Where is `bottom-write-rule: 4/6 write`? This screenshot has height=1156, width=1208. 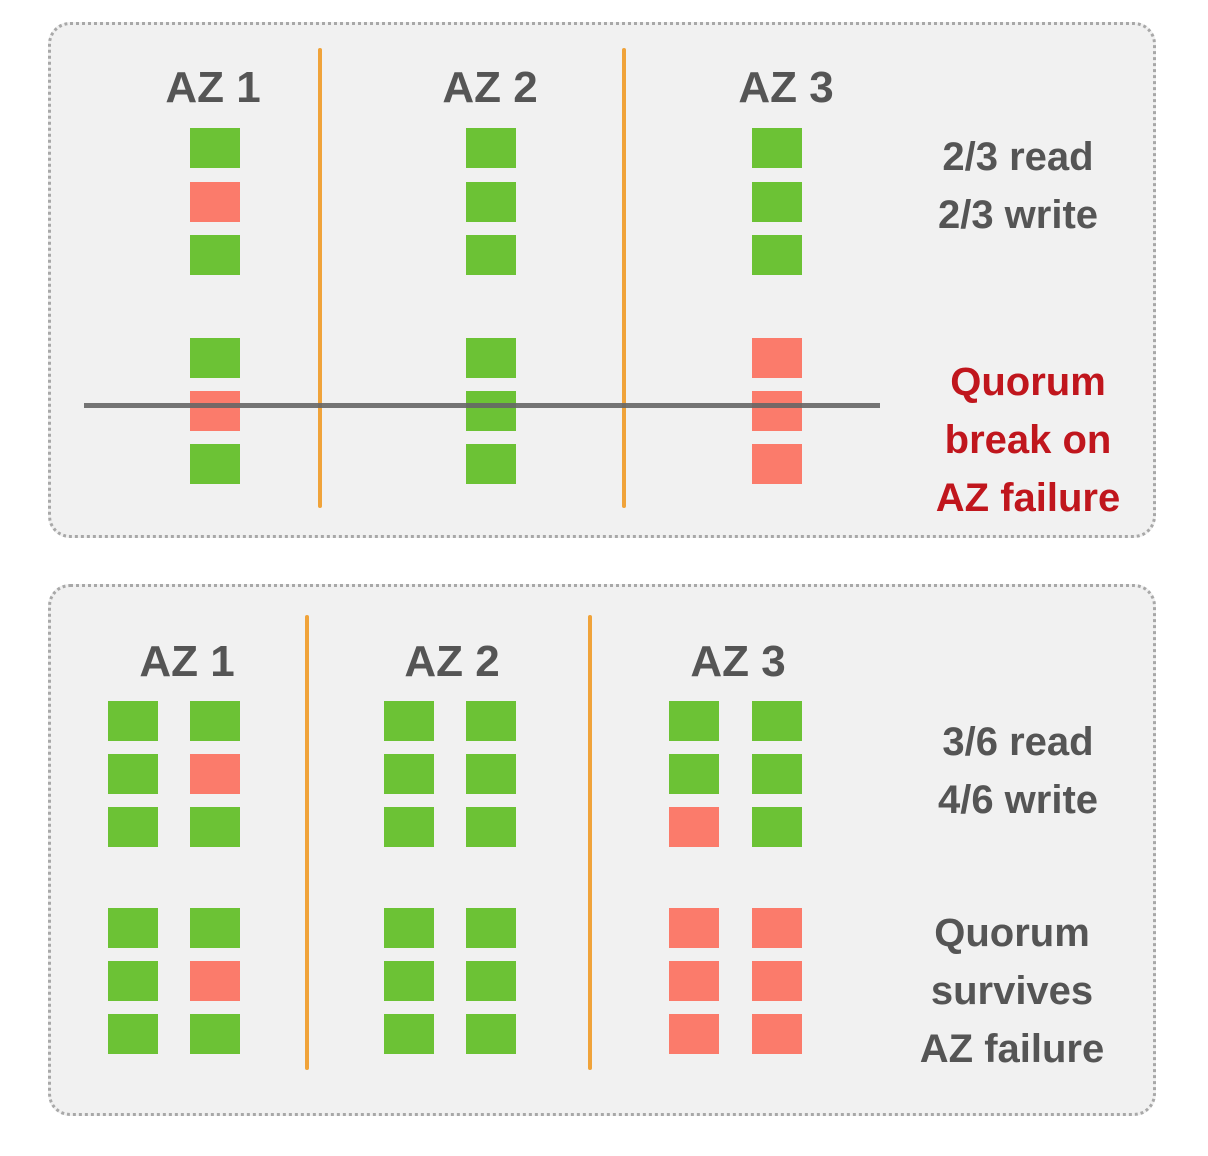
bottom-write-rule: 4/6 write is located at coordinates (1018, 800).